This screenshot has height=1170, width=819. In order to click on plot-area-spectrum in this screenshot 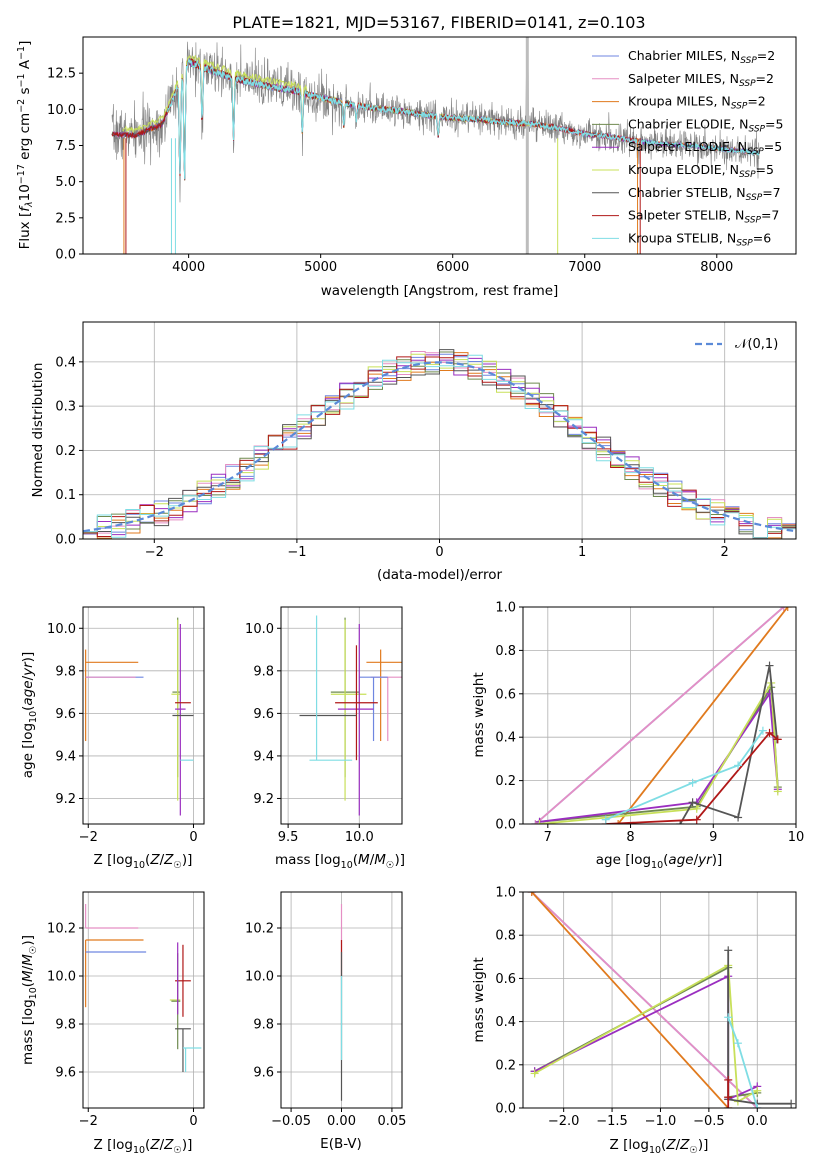, I will do `click(435, 145)`.